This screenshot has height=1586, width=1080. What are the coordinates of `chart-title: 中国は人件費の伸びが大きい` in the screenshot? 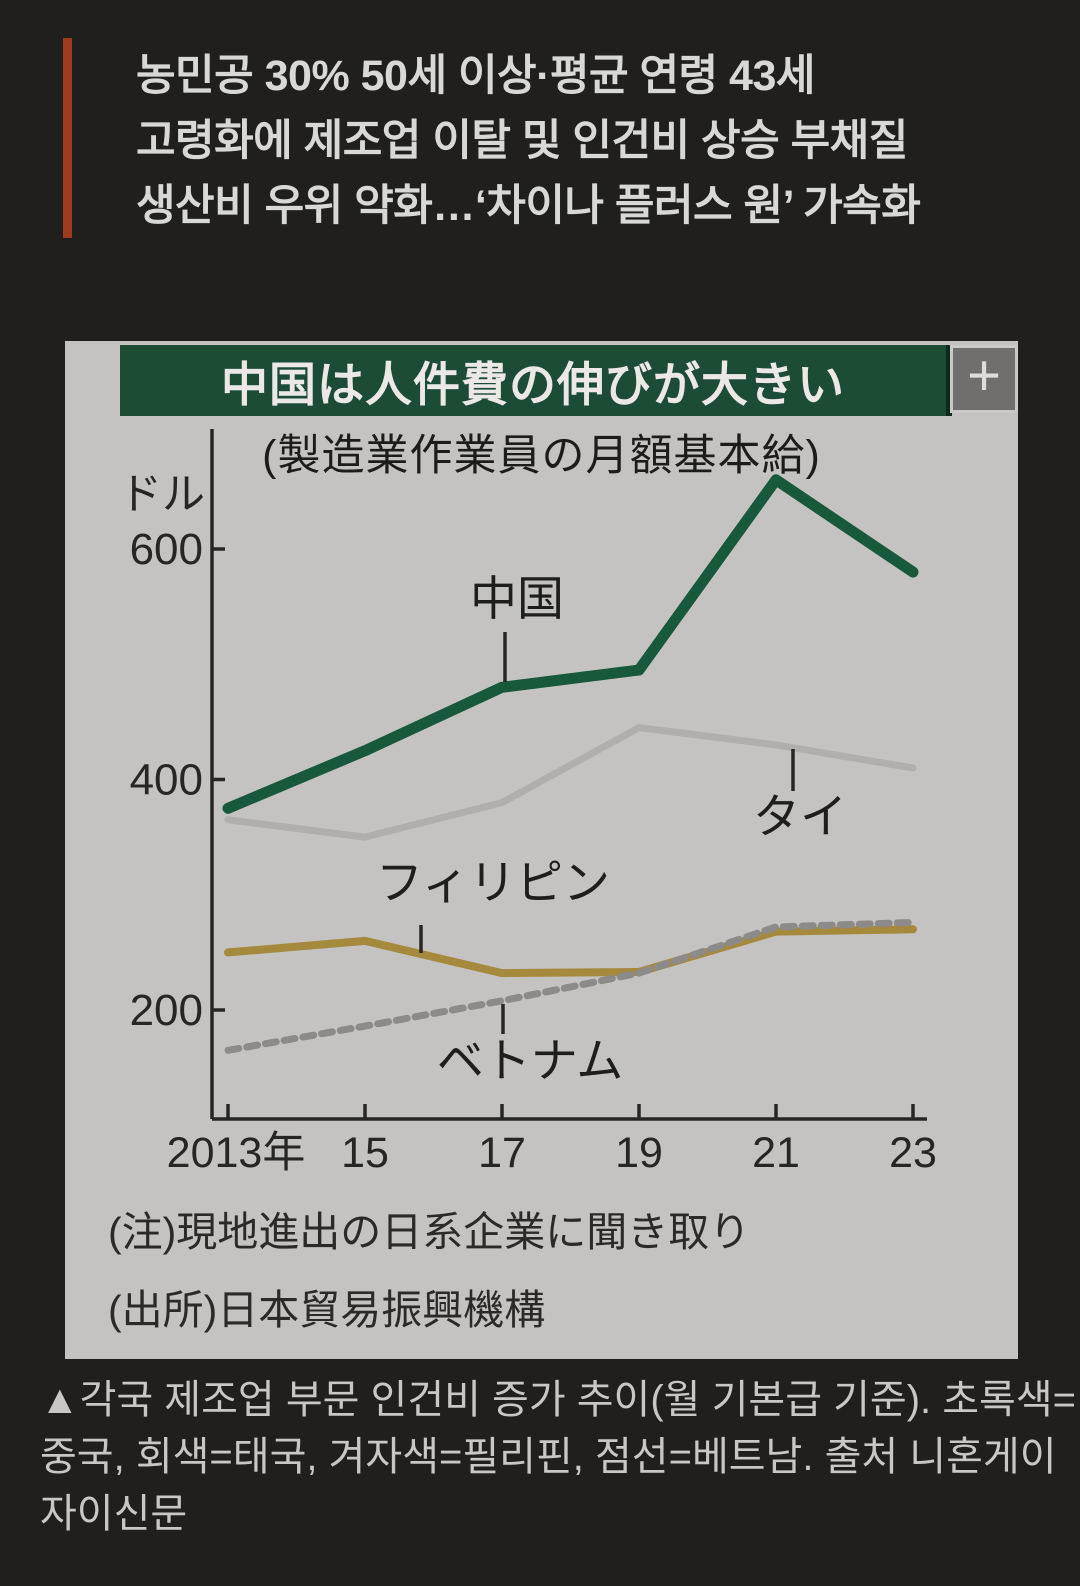 It's located at (533, 384).